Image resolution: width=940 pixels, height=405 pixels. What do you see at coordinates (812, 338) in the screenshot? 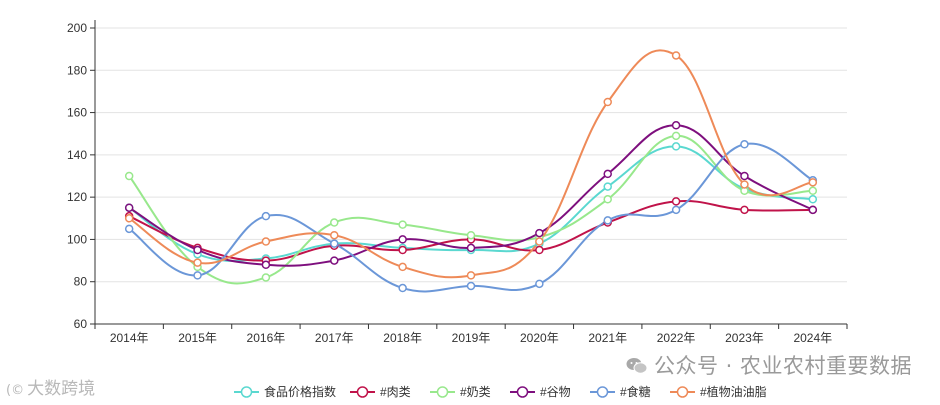
I see `x-tick-label: 2024年` at bounding box center [812, 338].